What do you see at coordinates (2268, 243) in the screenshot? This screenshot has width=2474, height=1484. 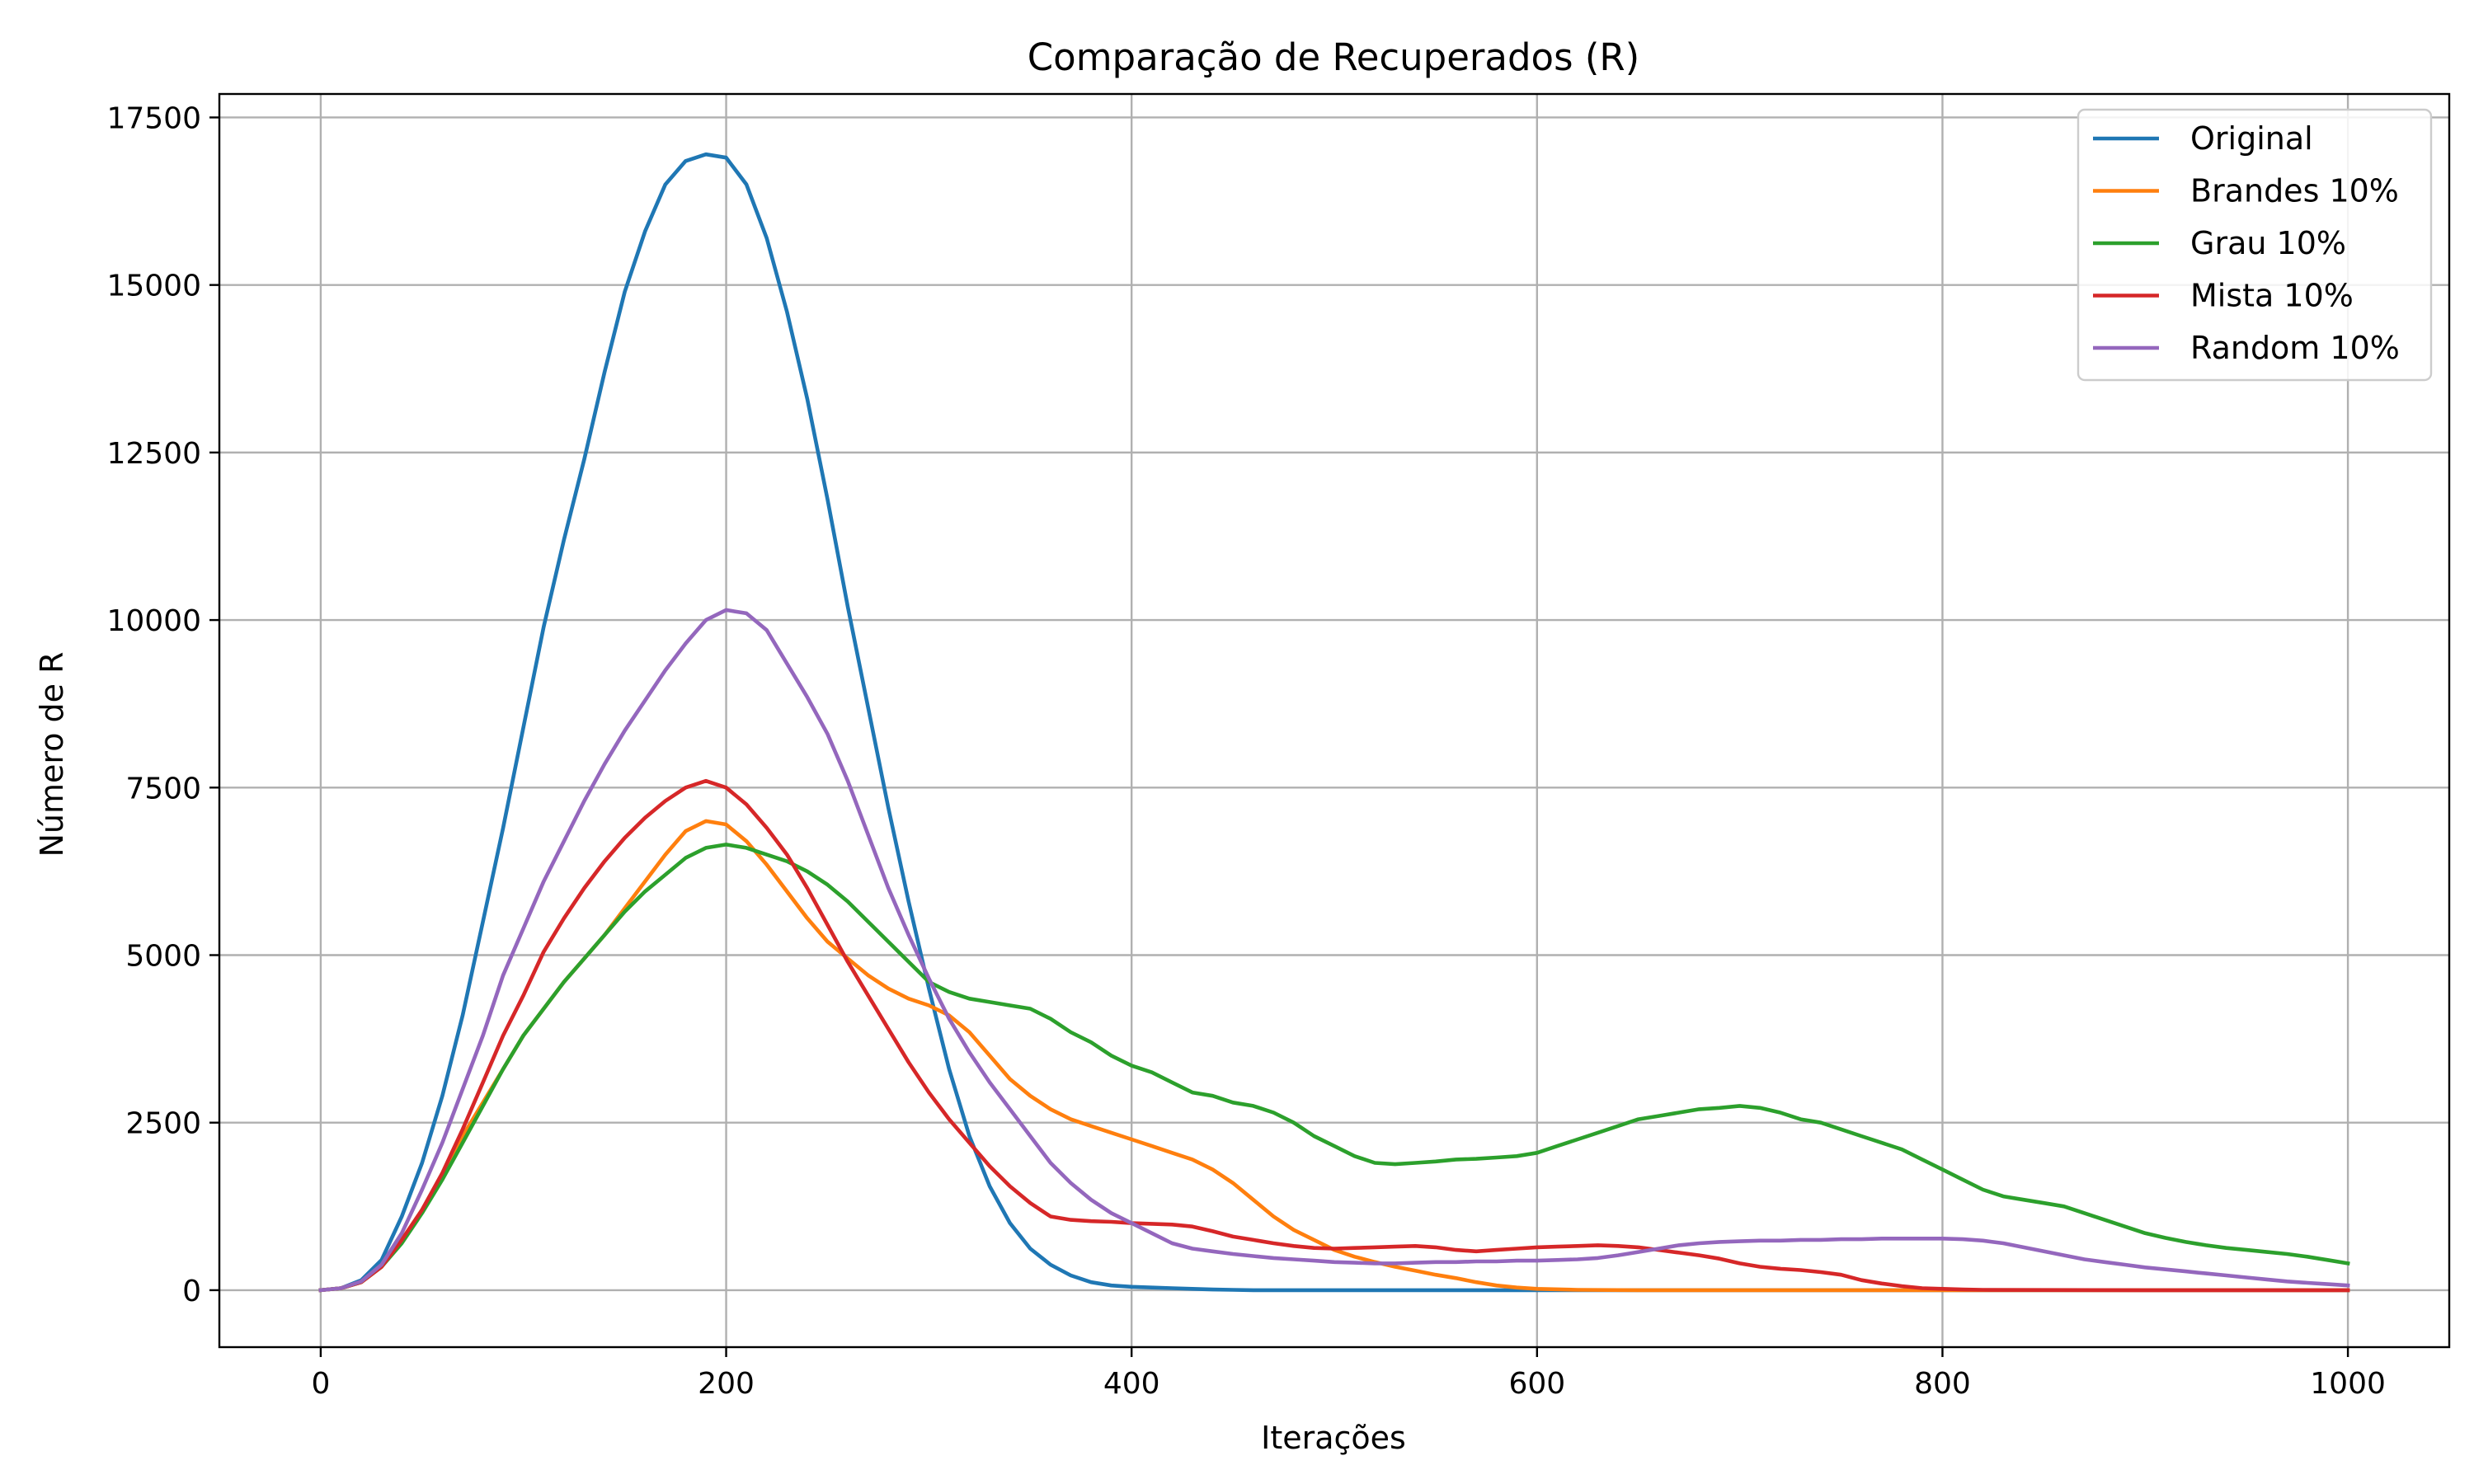 I see `legend-label-grau-10: Grau 10%` at bounding box center [2268, 243].